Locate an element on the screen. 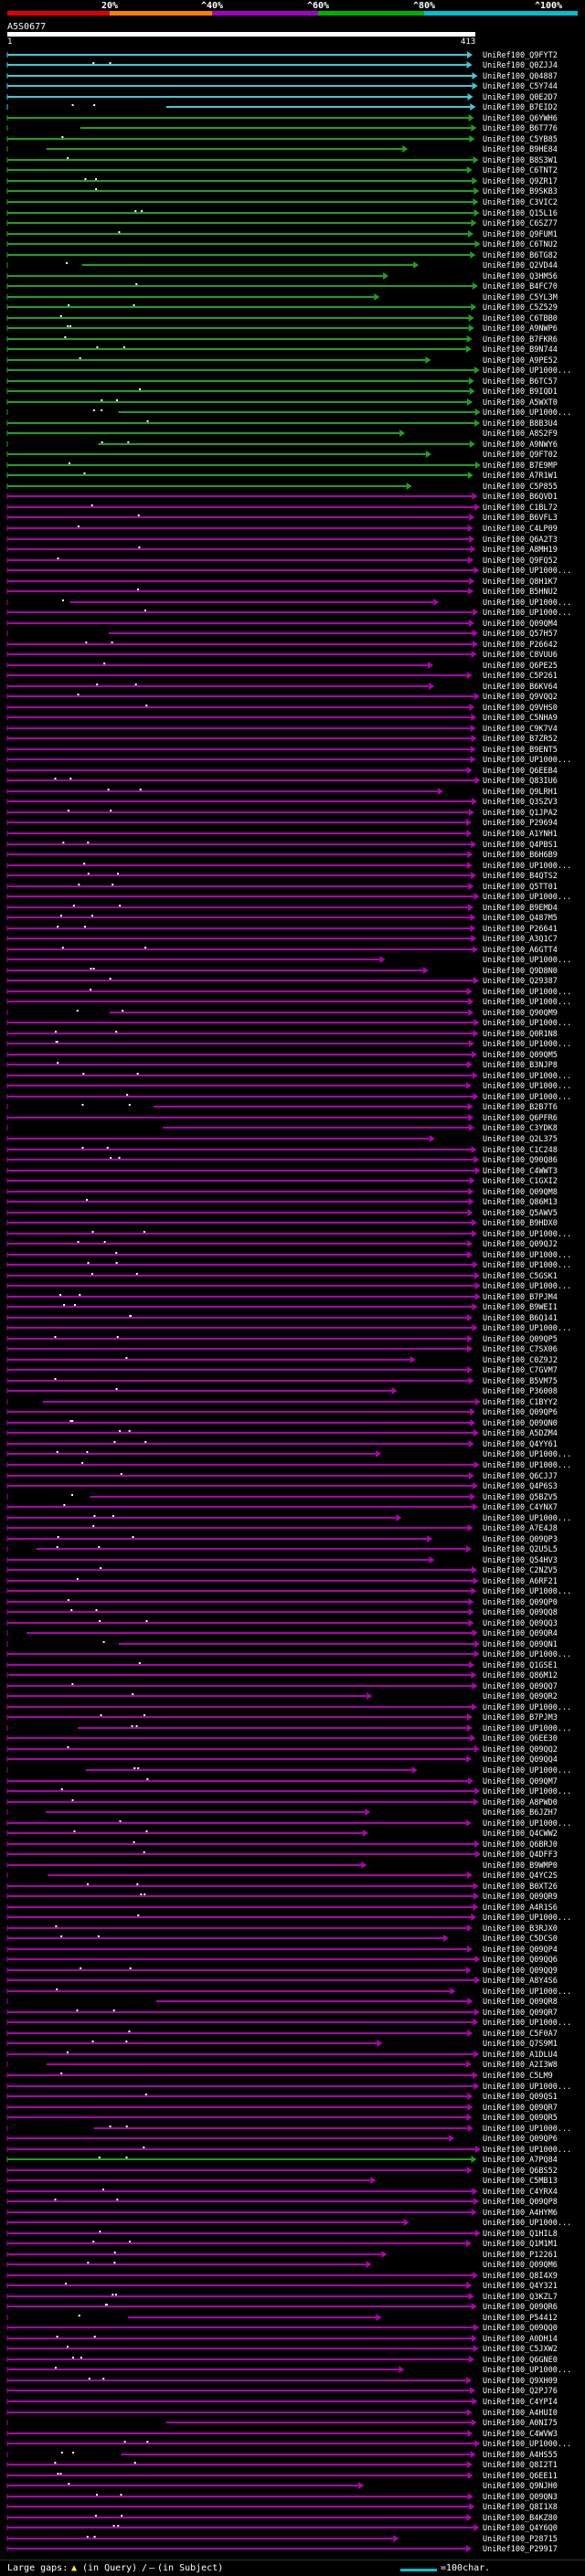  hit-label-110: UniRef100_Q86M13 is located at coordinates (520, 1202).